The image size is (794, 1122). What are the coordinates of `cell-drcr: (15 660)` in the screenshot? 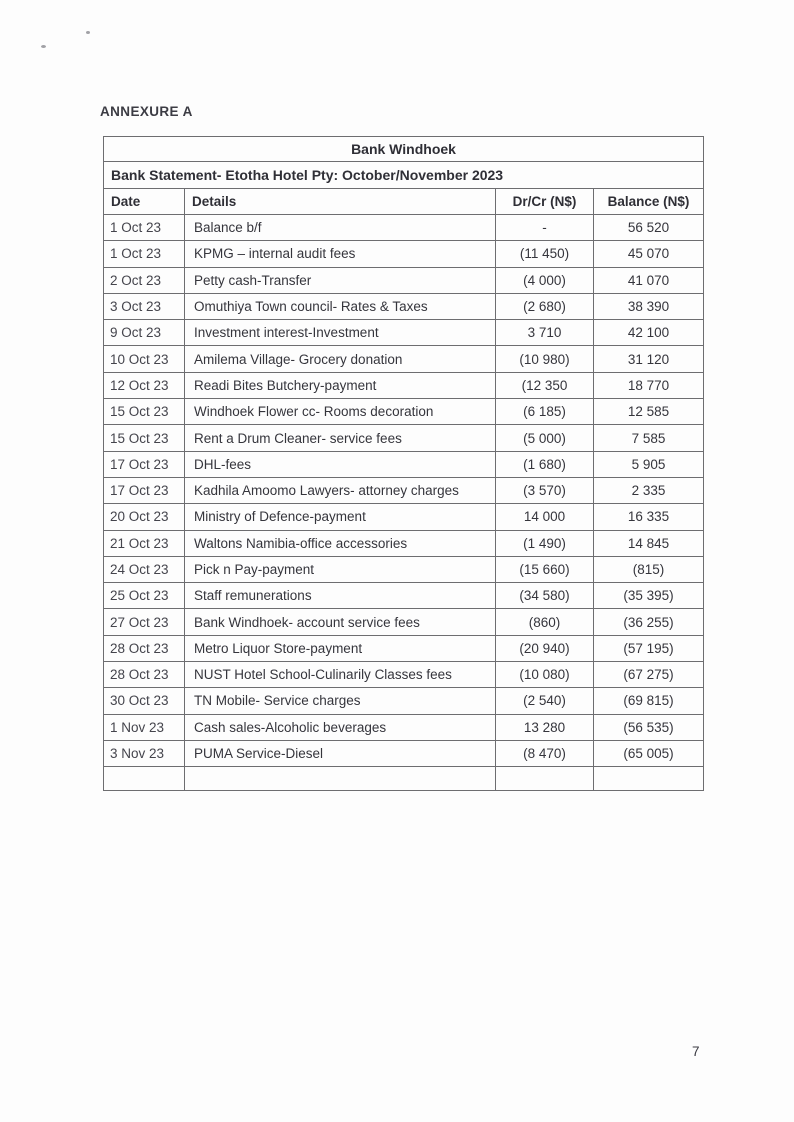 It's located at (544, 569).